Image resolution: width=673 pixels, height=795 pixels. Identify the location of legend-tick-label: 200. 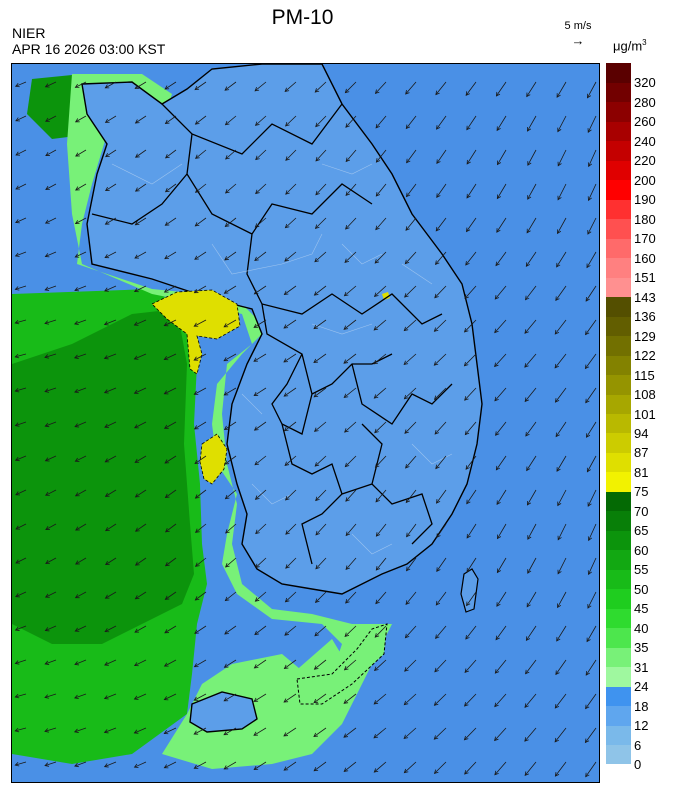
(645, 180).